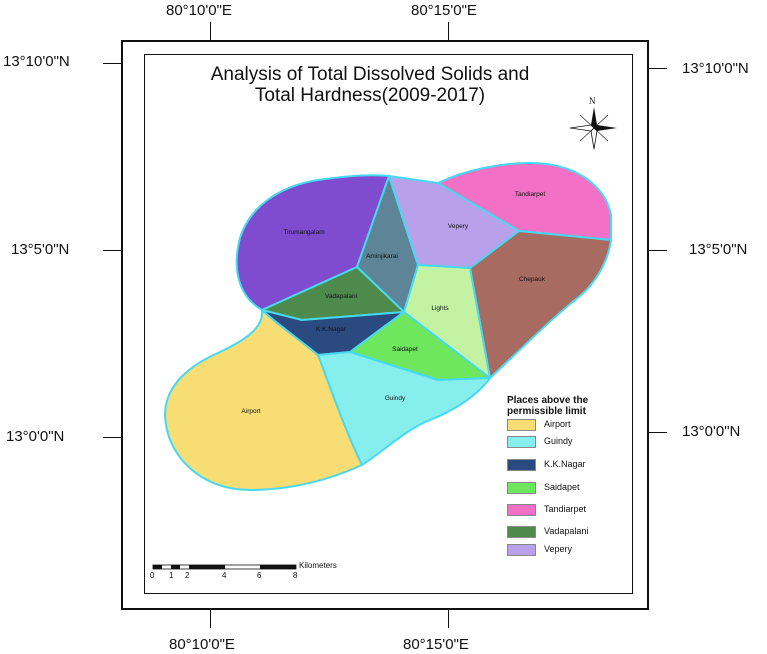 Image resolution: width=767 pixels, height=654 pixels. Describe the element at coordinates (318, 565) in the screenshot. I see `scale-unit-label: Kilometers` at that location.